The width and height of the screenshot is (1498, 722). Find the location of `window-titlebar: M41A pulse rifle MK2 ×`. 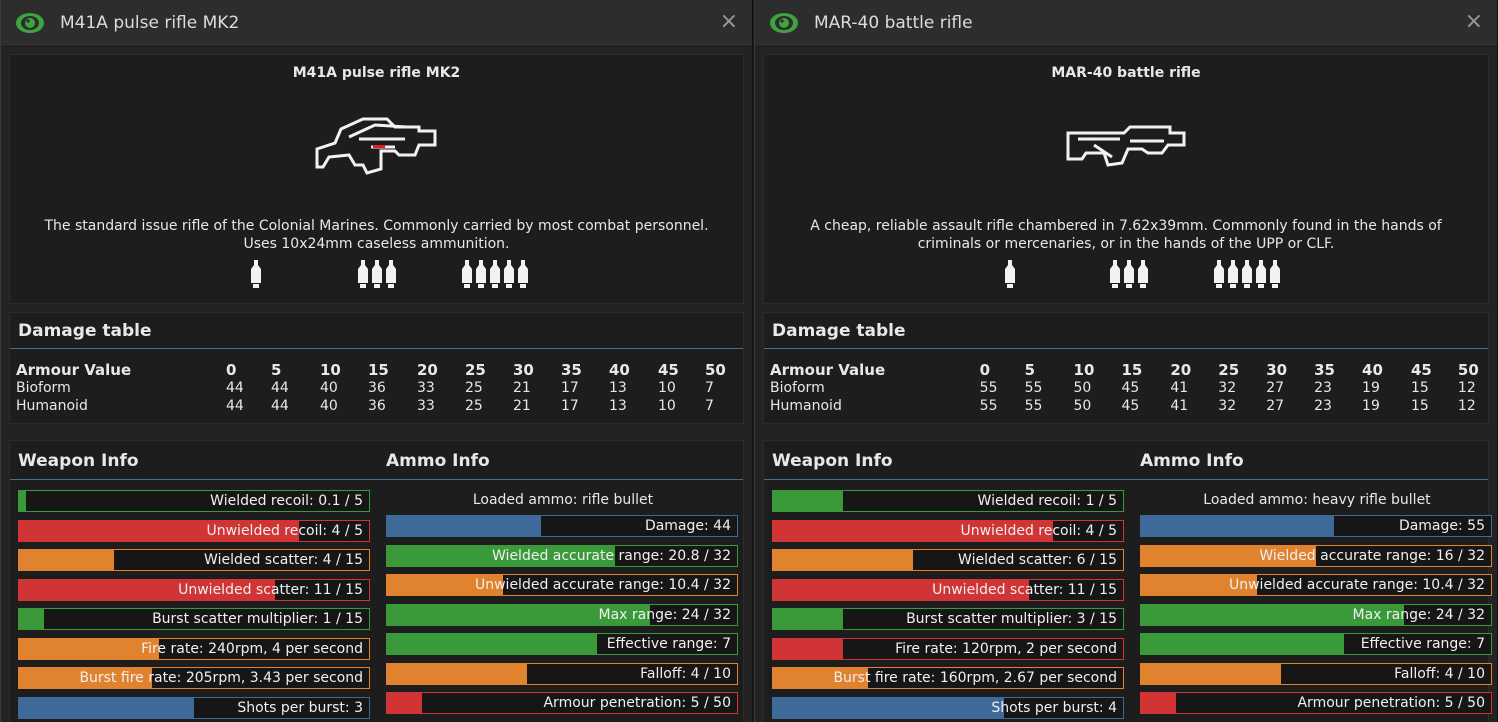

window-titlebar: M41A pulse rifle MK2 × is located at coordinates (376, 23).